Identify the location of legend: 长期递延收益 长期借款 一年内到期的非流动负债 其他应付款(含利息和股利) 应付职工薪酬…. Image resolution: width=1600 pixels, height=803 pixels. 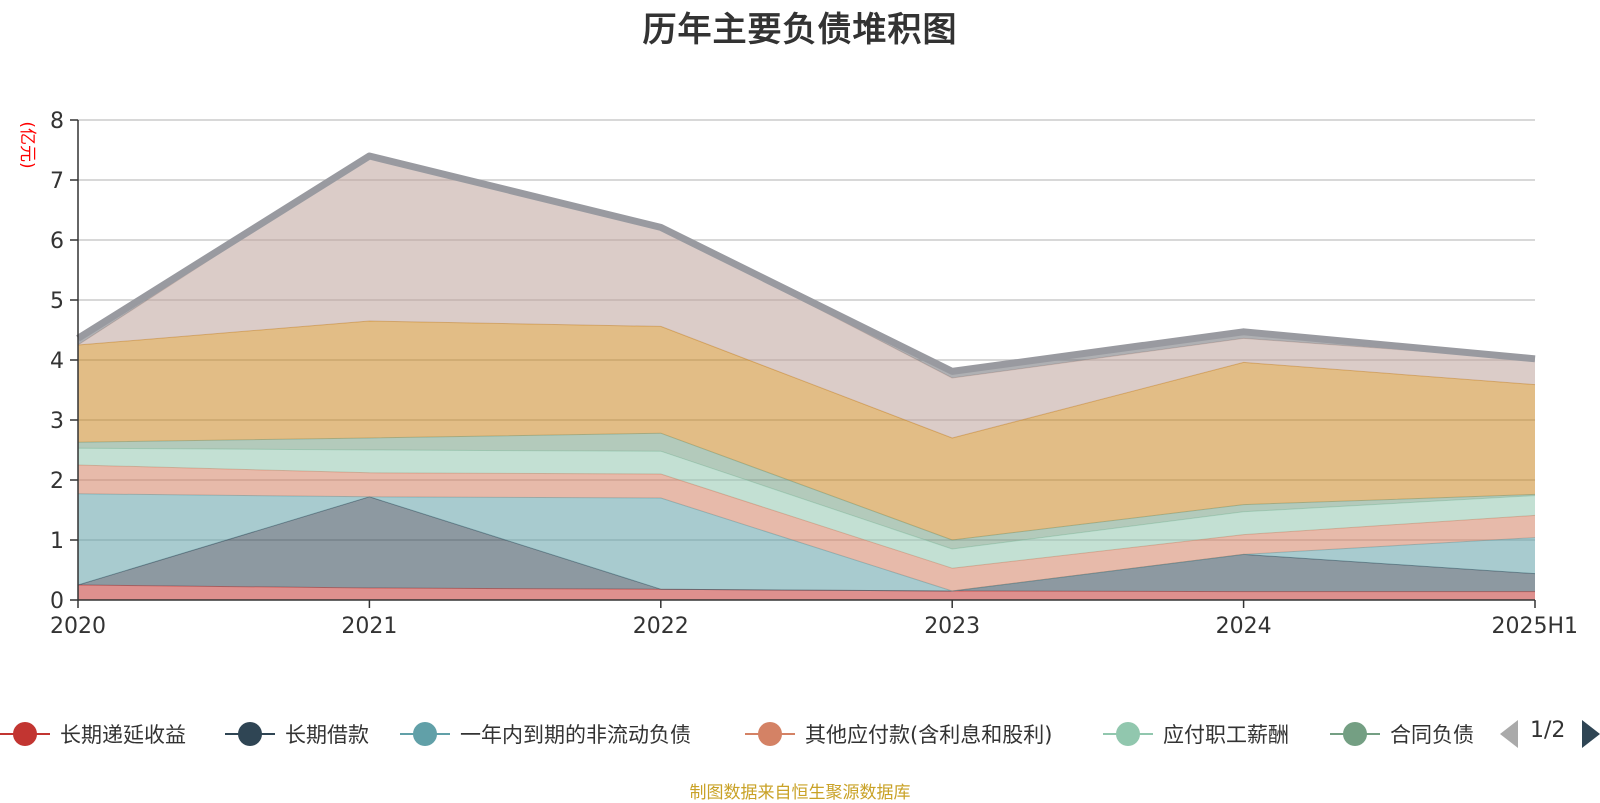
(800, 734).